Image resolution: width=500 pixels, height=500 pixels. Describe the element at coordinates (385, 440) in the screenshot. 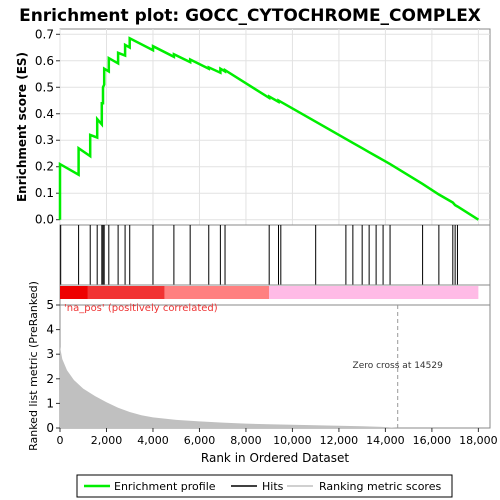

I see `x-tick-label: 14,000` at that location.